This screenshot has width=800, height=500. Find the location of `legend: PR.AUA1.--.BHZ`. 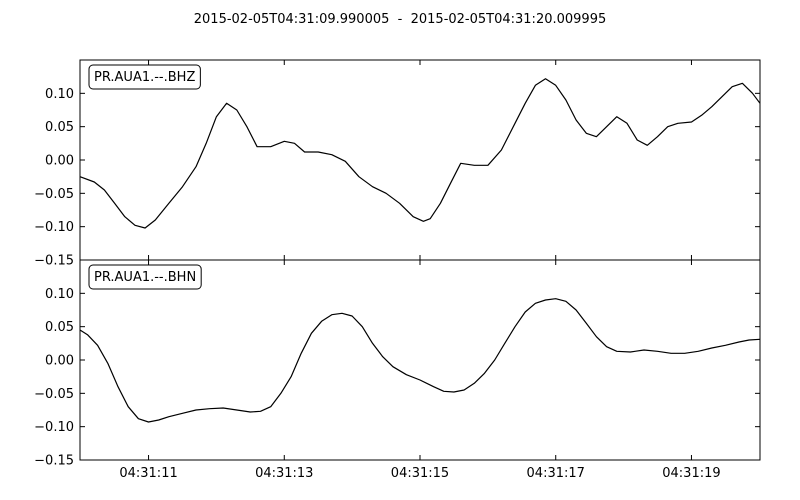

legend: PR.AUA1.--.BHZ is located at coordinates (144, 77).